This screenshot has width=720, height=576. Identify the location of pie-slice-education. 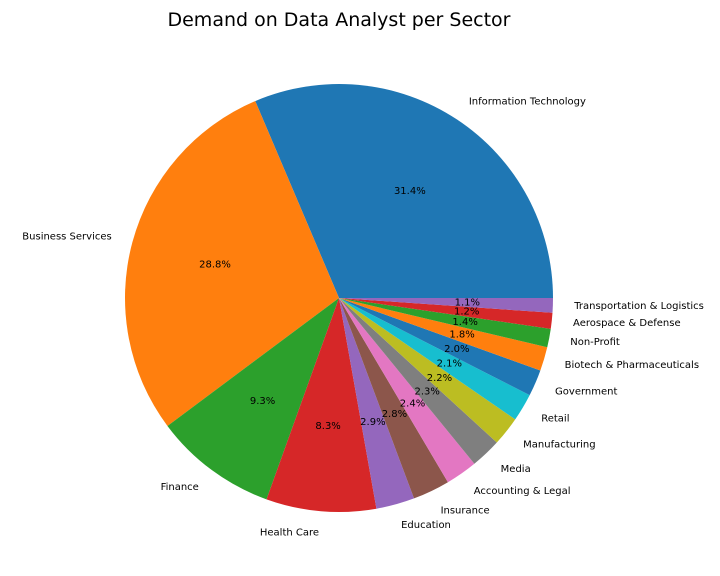
(377, 403).